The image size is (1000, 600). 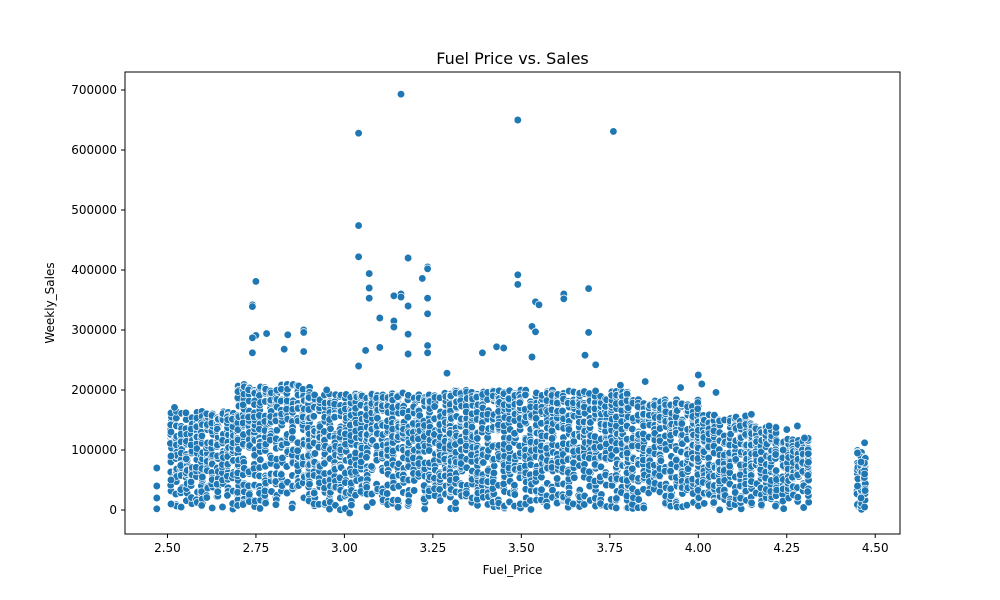 What do you see at coordinates (609, 548) in the screenshot?
I see `x-tick-label: 3.75` at bounding box center [609, 548].